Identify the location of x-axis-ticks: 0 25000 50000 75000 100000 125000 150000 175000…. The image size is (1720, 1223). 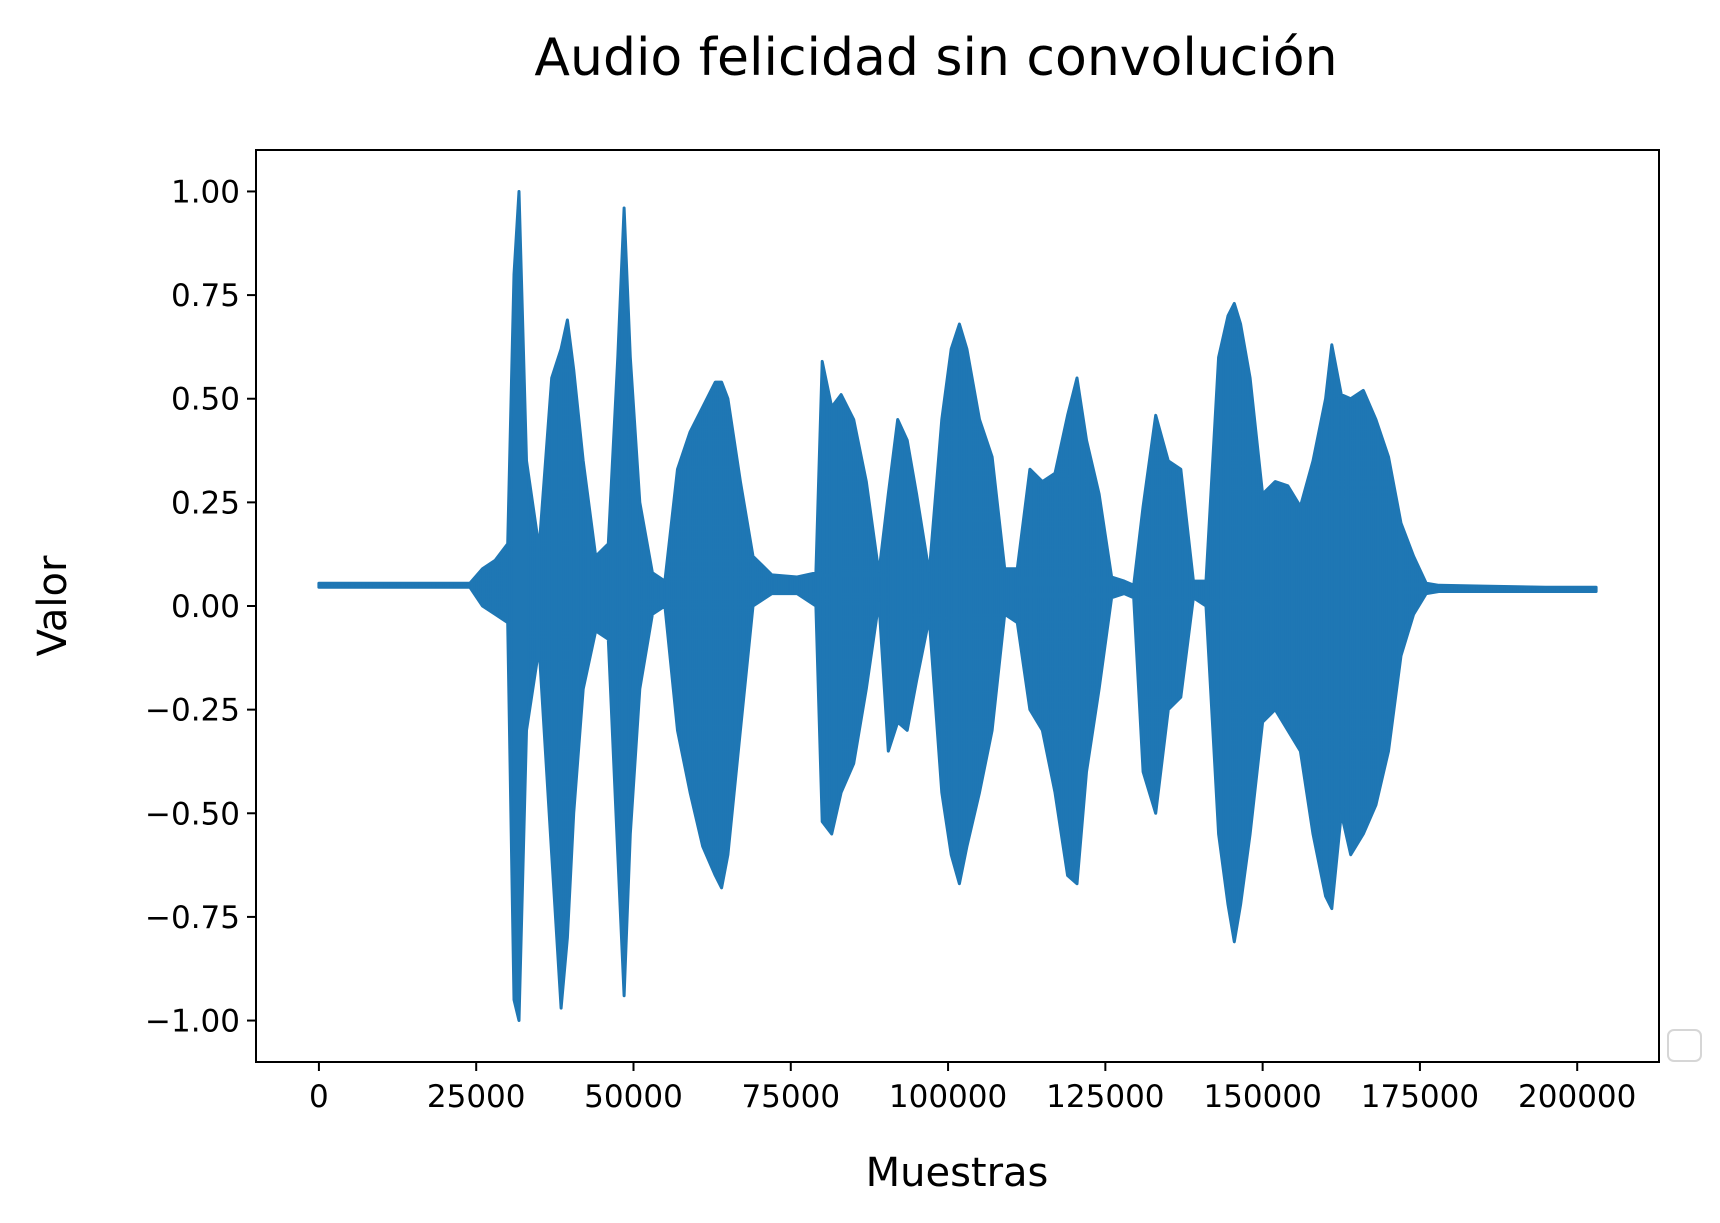
(972, 1088).